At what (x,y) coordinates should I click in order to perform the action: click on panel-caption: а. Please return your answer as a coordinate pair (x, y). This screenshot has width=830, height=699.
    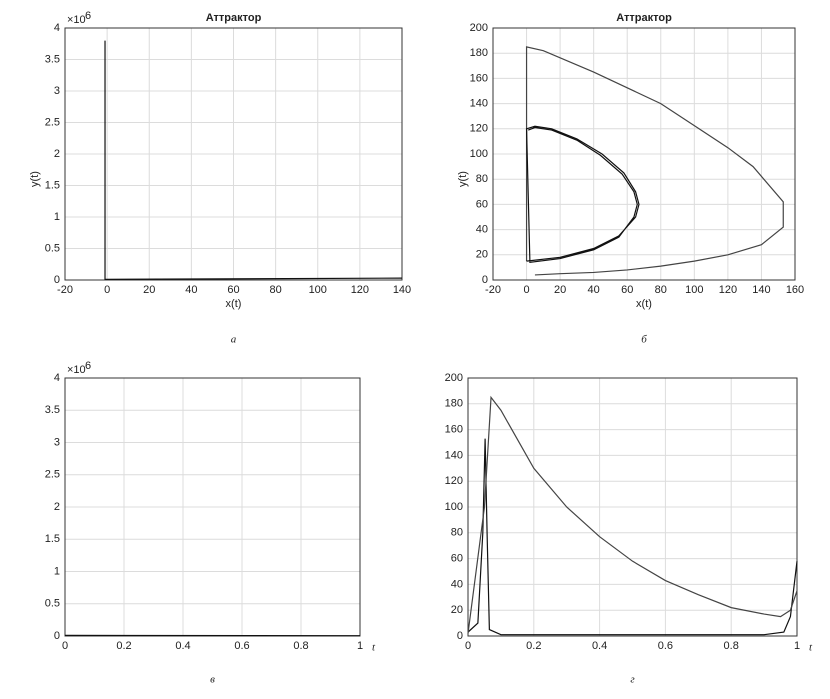
    Looking at the image, I should click on (234, 340).